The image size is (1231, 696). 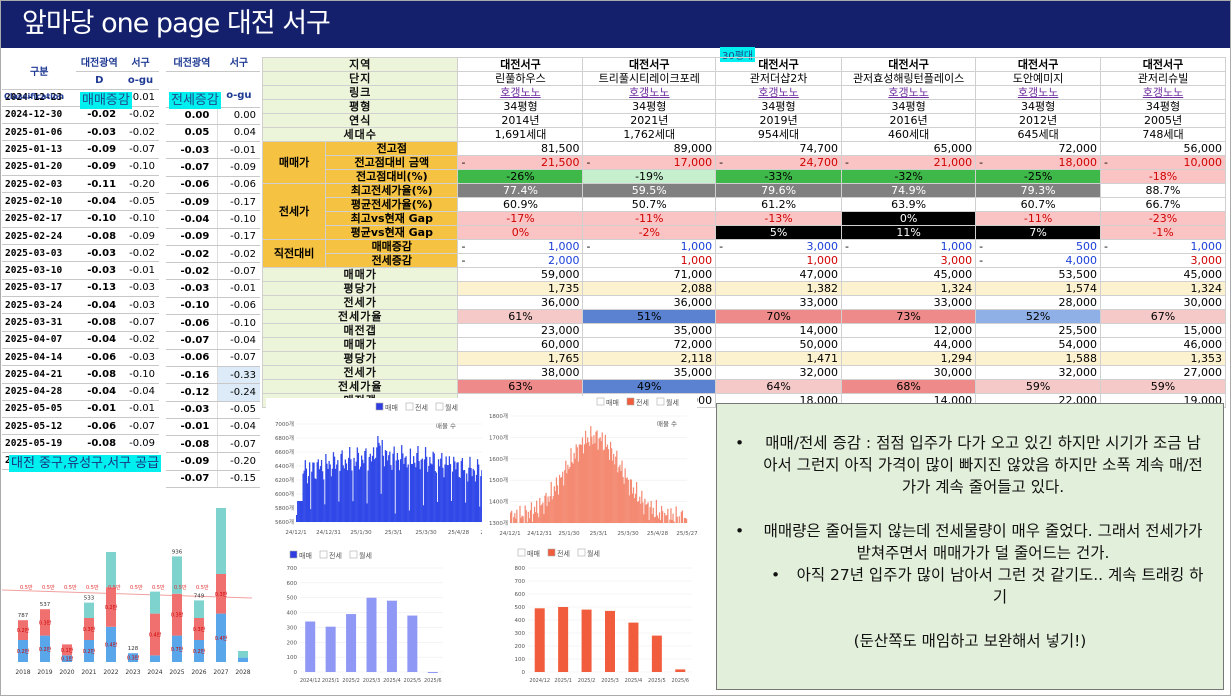 I want to click on cell-gap2: 0%, so click(x=520, y=232).